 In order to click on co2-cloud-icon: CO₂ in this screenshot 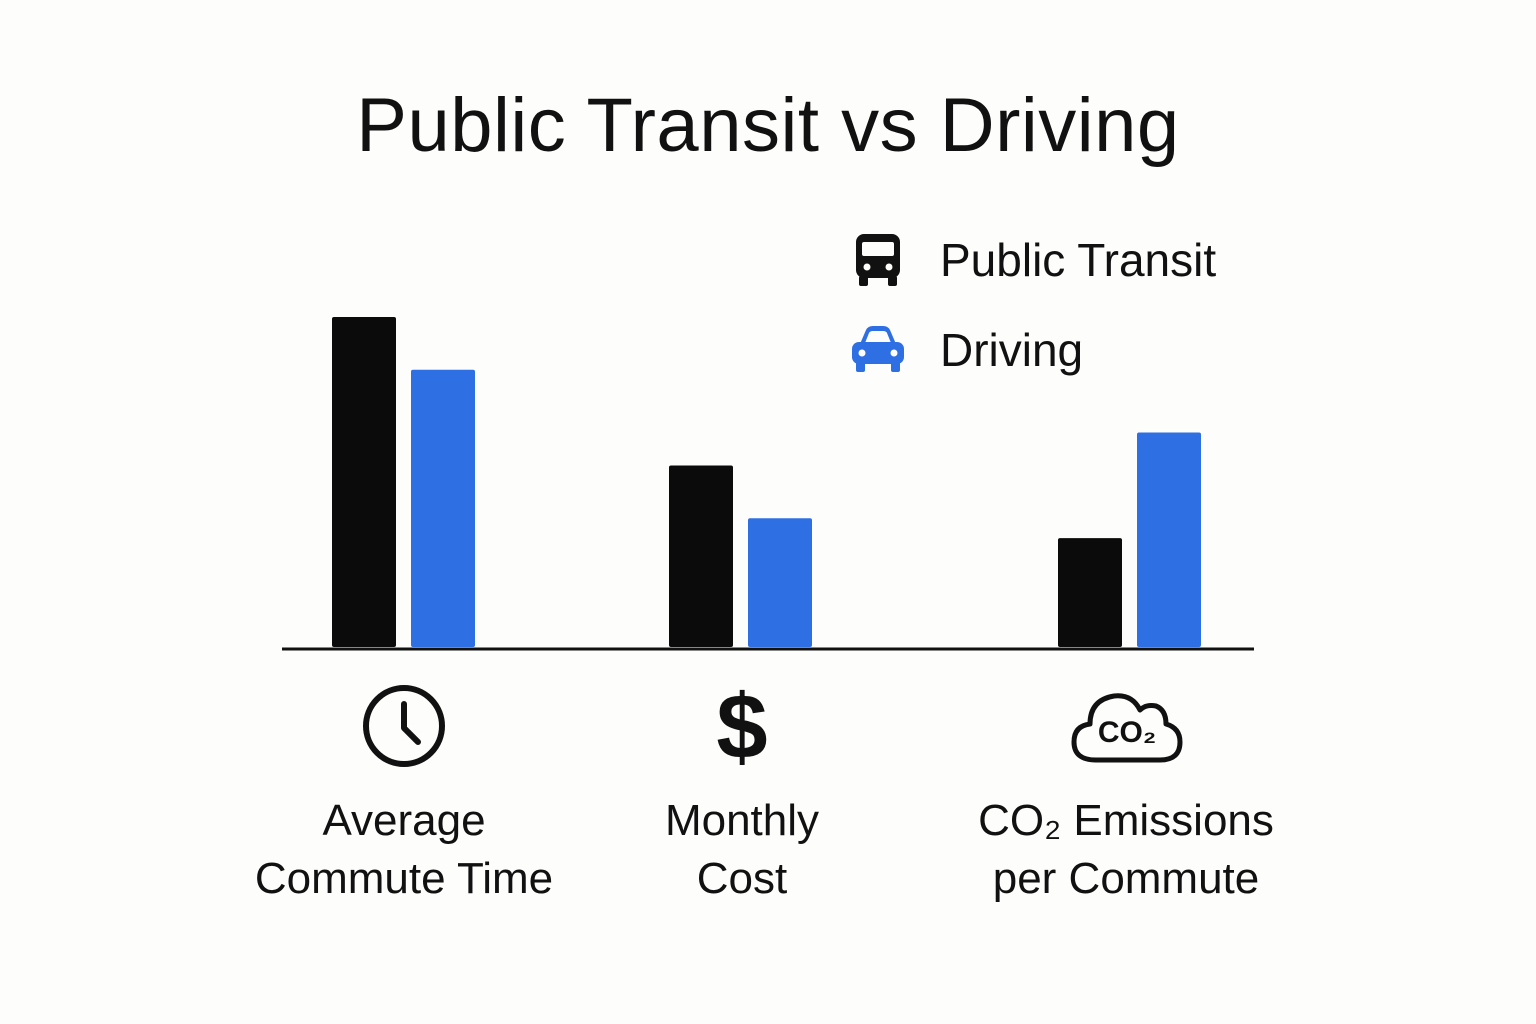, I will do `click(1127, 728)`.